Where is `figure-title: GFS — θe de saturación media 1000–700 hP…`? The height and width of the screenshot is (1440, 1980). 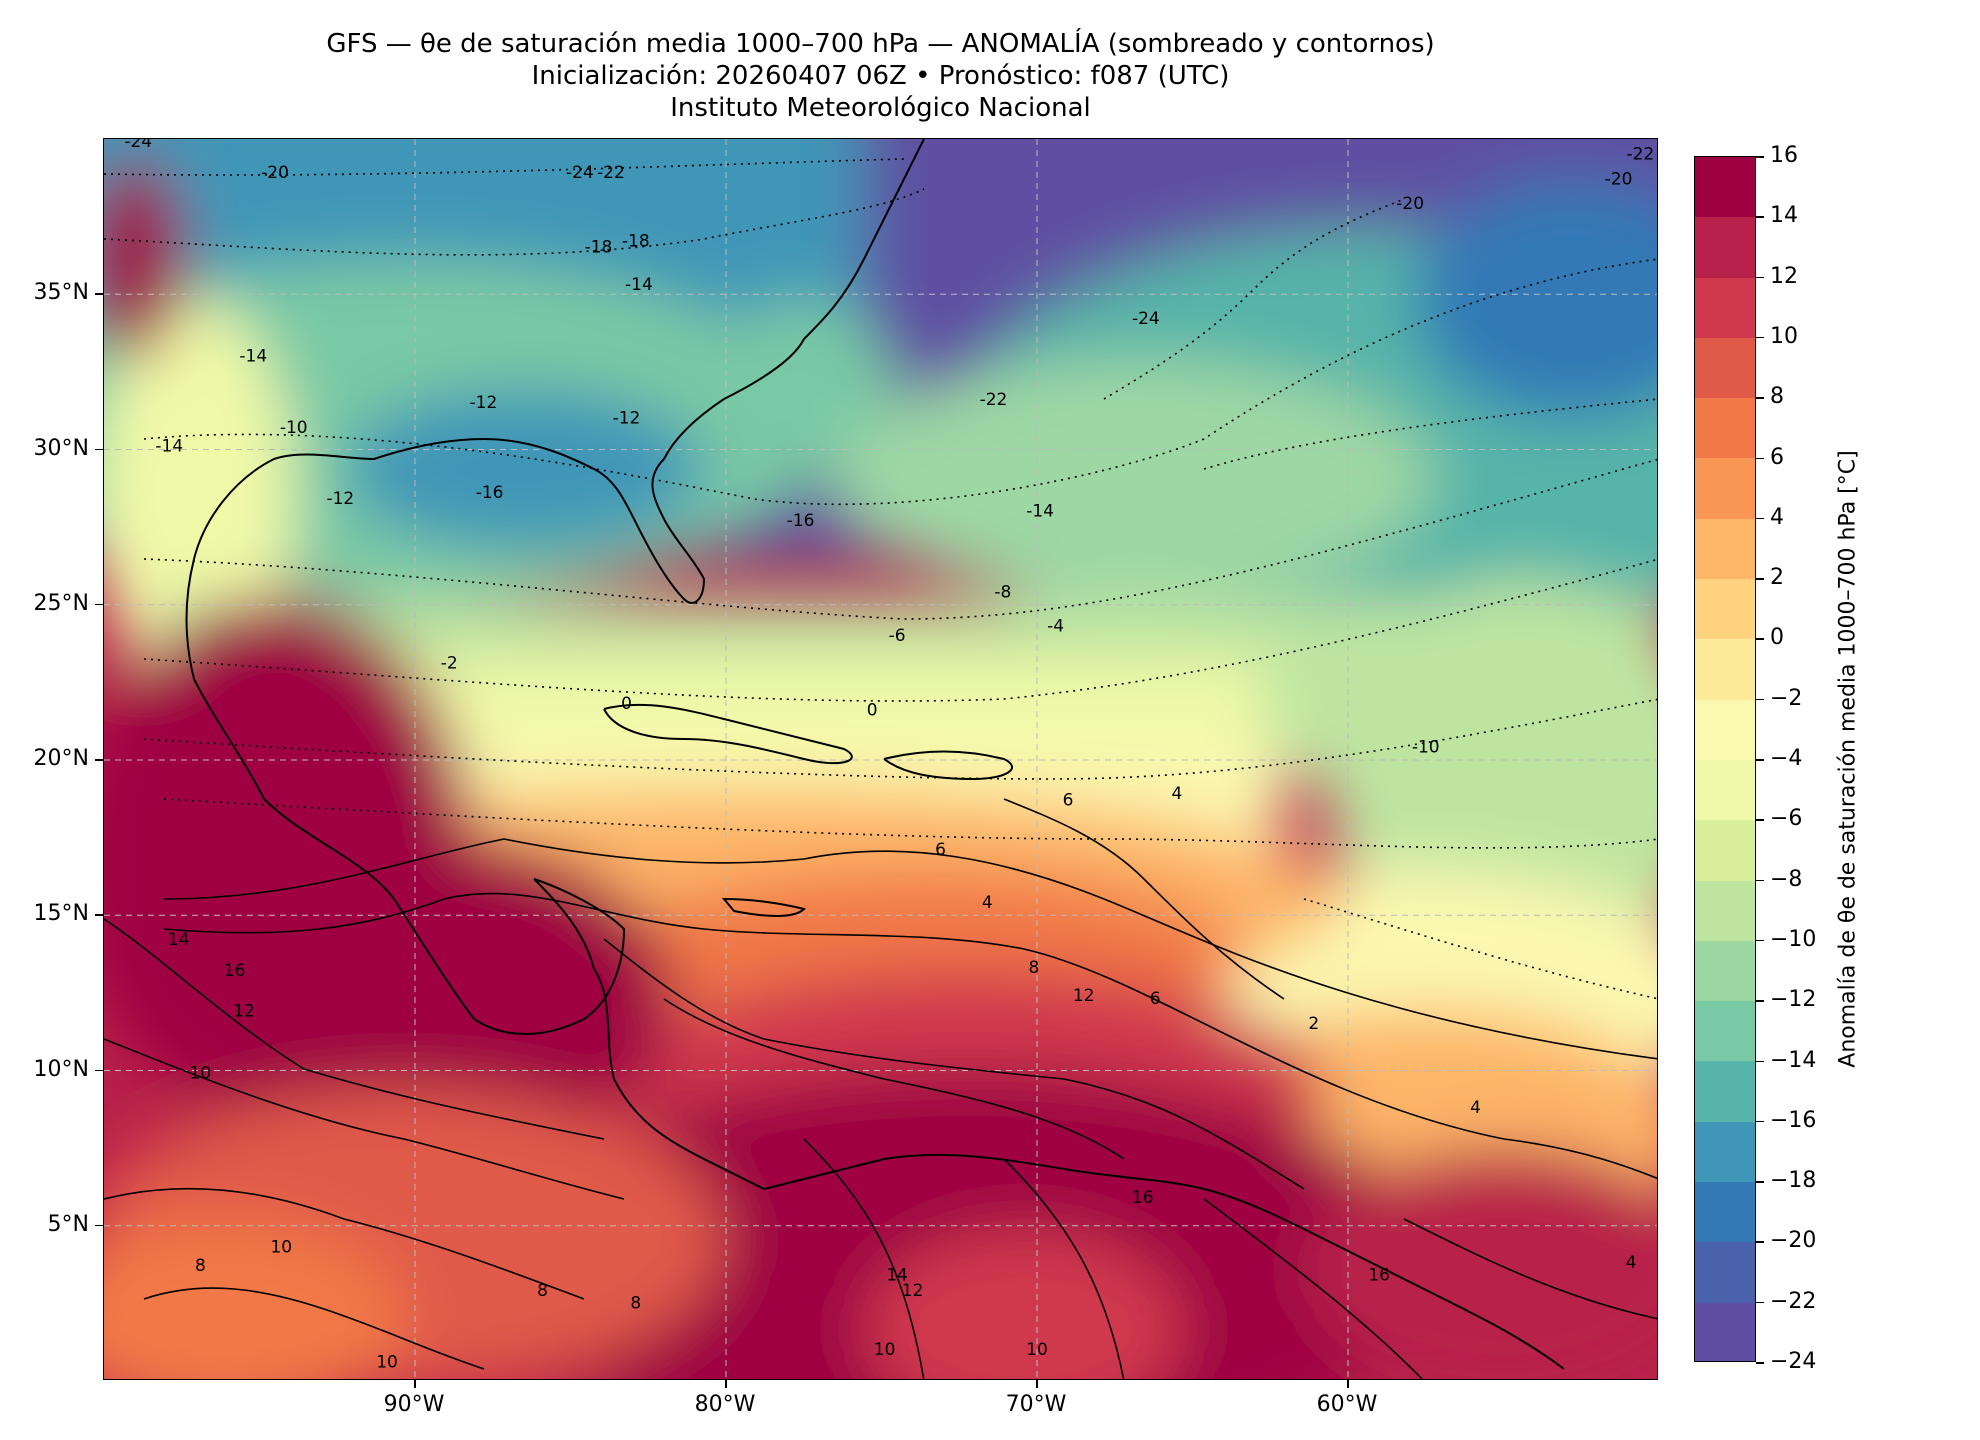
figure-title: GFS — θe de saturación media 1000–700 hP… is located at coordinates (880, 76).